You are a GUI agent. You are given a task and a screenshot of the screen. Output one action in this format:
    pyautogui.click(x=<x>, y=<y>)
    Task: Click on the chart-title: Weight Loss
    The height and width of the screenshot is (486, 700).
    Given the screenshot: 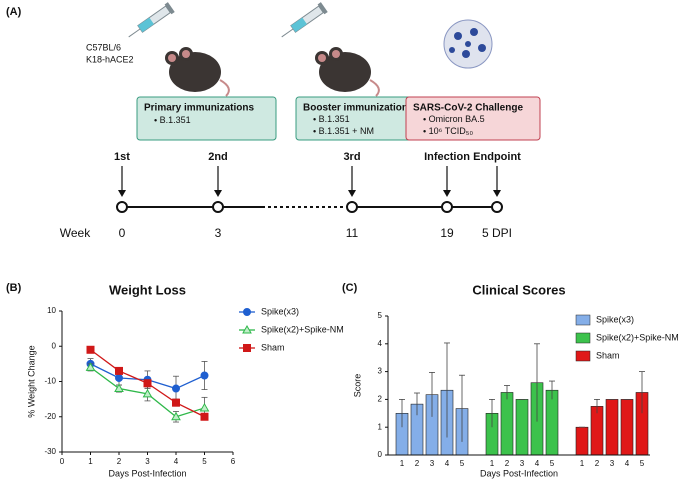 What is the action you would take?
    pyautogui.click(x=147, y=289)
    